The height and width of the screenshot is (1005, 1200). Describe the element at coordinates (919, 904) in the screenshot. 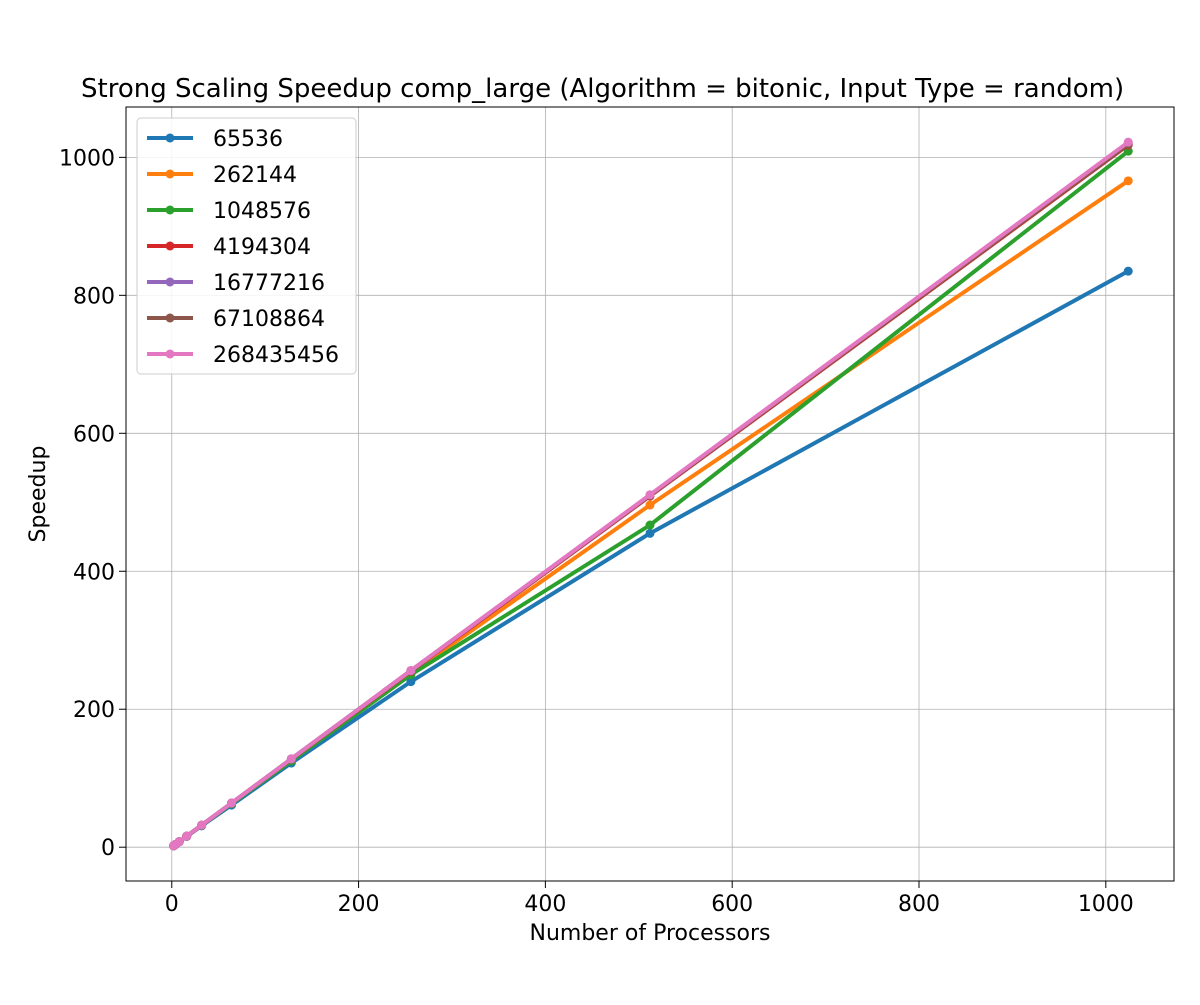

I see `x-tick-label: 800` at that location.